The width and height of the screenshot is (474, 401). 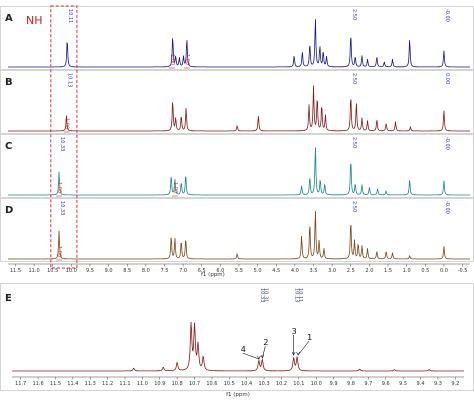 What do you see at coordinates (165, 271) in the screenshot?
I see `tick-label: 7.5` at bounding box center [165, 271].